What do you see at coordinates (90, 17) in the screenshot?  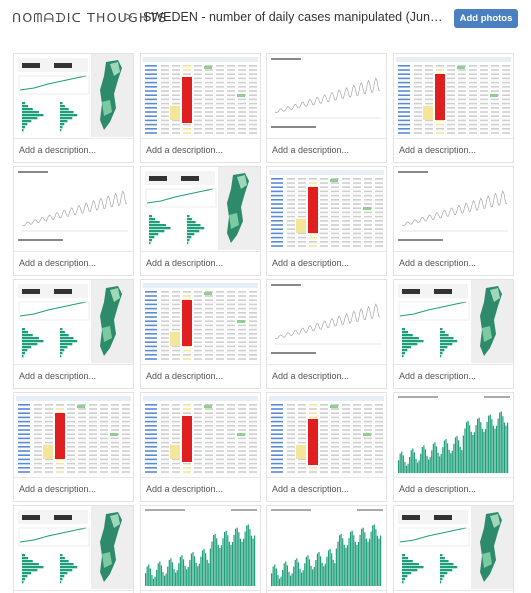 I see `site-logo: ᑎOᗰᗩᗪIᑕ THOUGHTS` at bounding box center [90, 17].